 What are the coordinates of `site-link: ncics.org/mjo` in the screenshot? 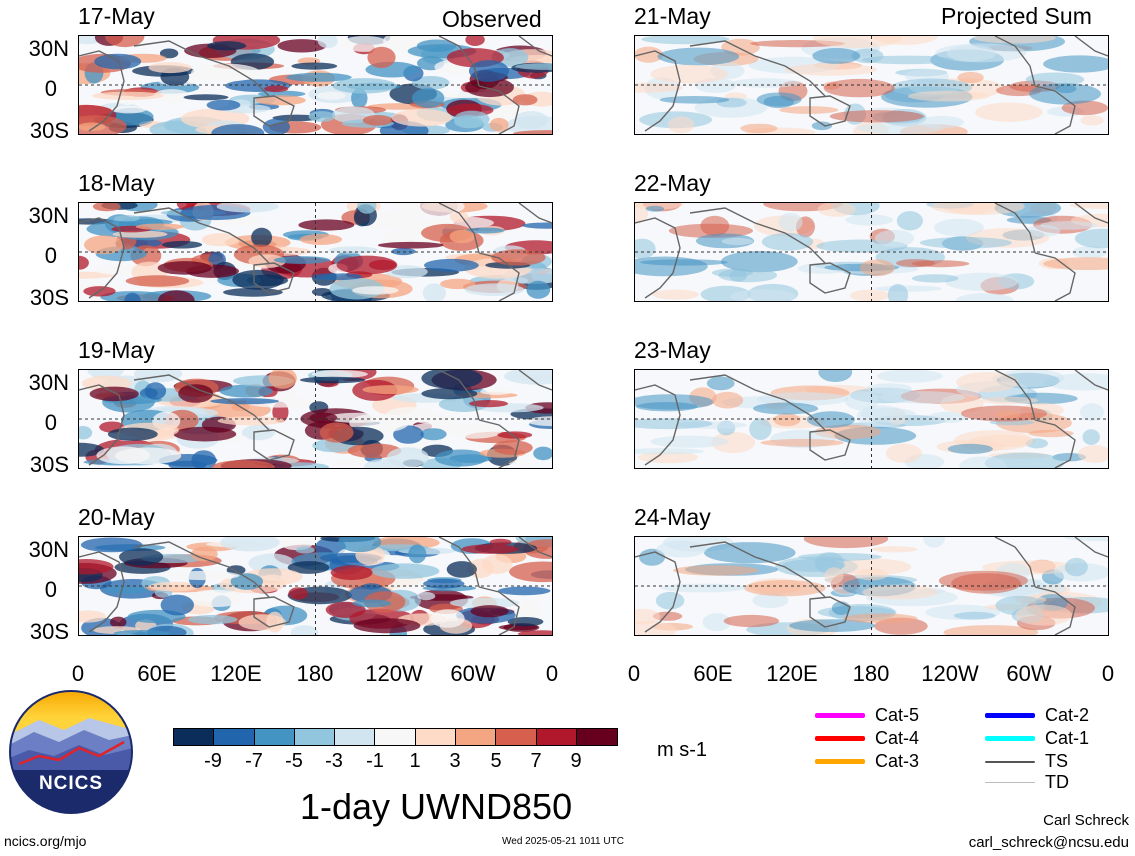 It's located at (45, 841).